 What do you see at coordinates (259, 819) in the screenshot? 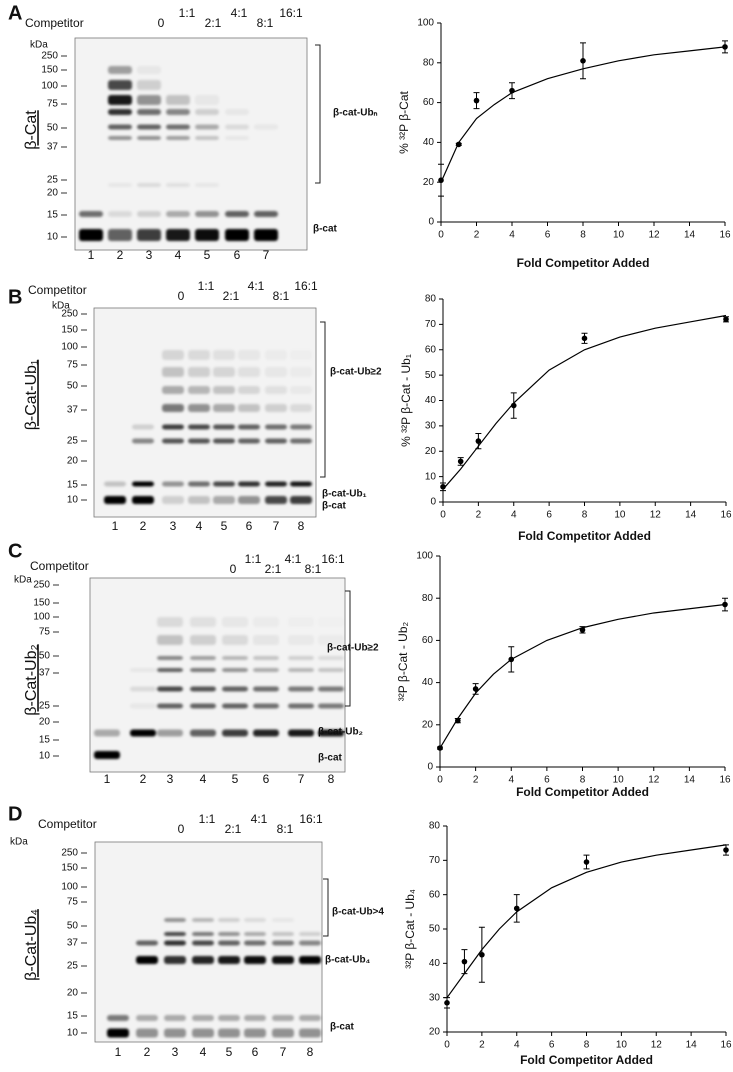
I see `ratio-label: 4:1` at bounding box center [259, 819].